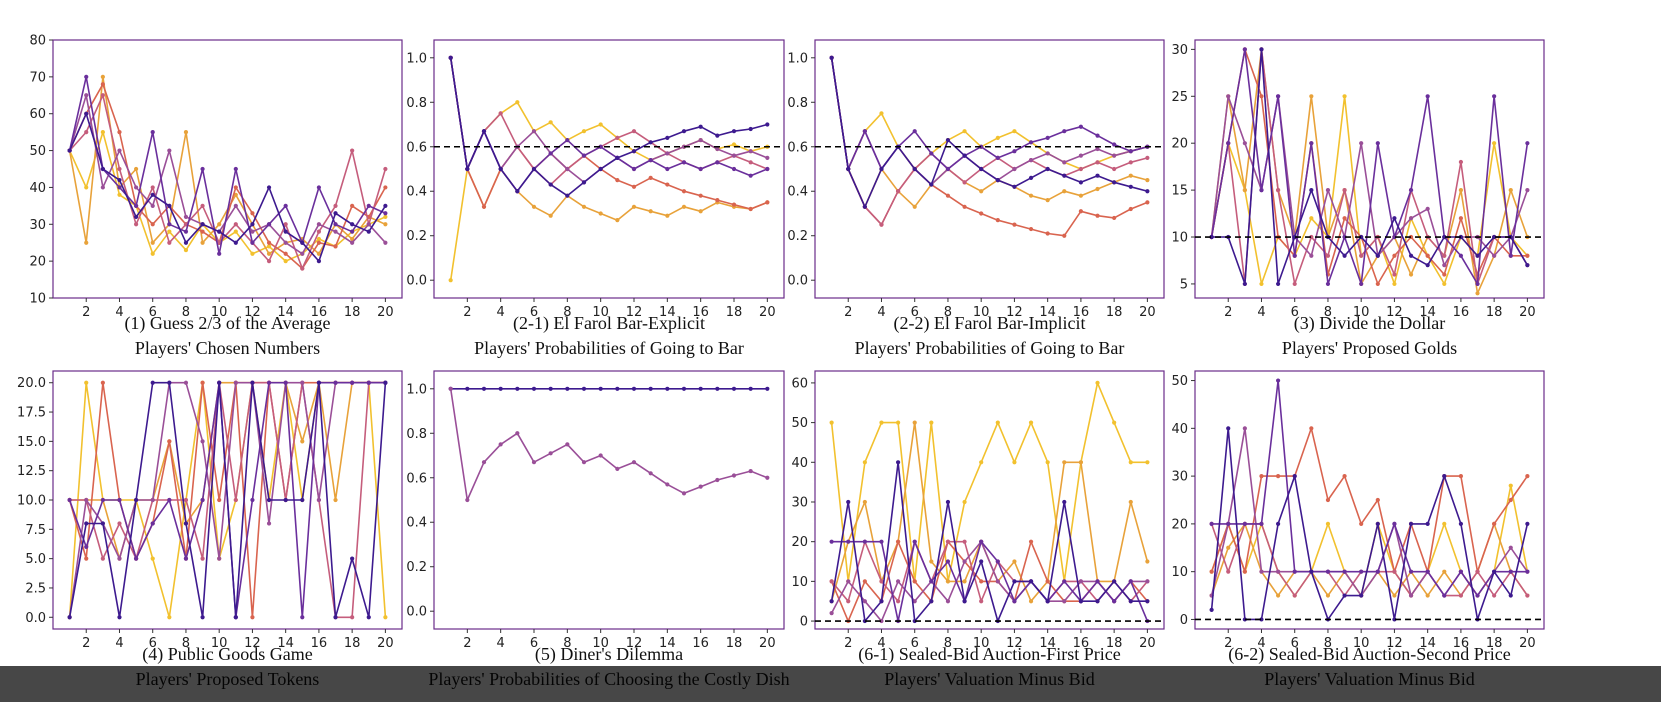 This screenshot has width=1661, height=702. Describe the element at coordinates (1394, 312) in the screenshot. I see `x-tick-label: 12` at that location.